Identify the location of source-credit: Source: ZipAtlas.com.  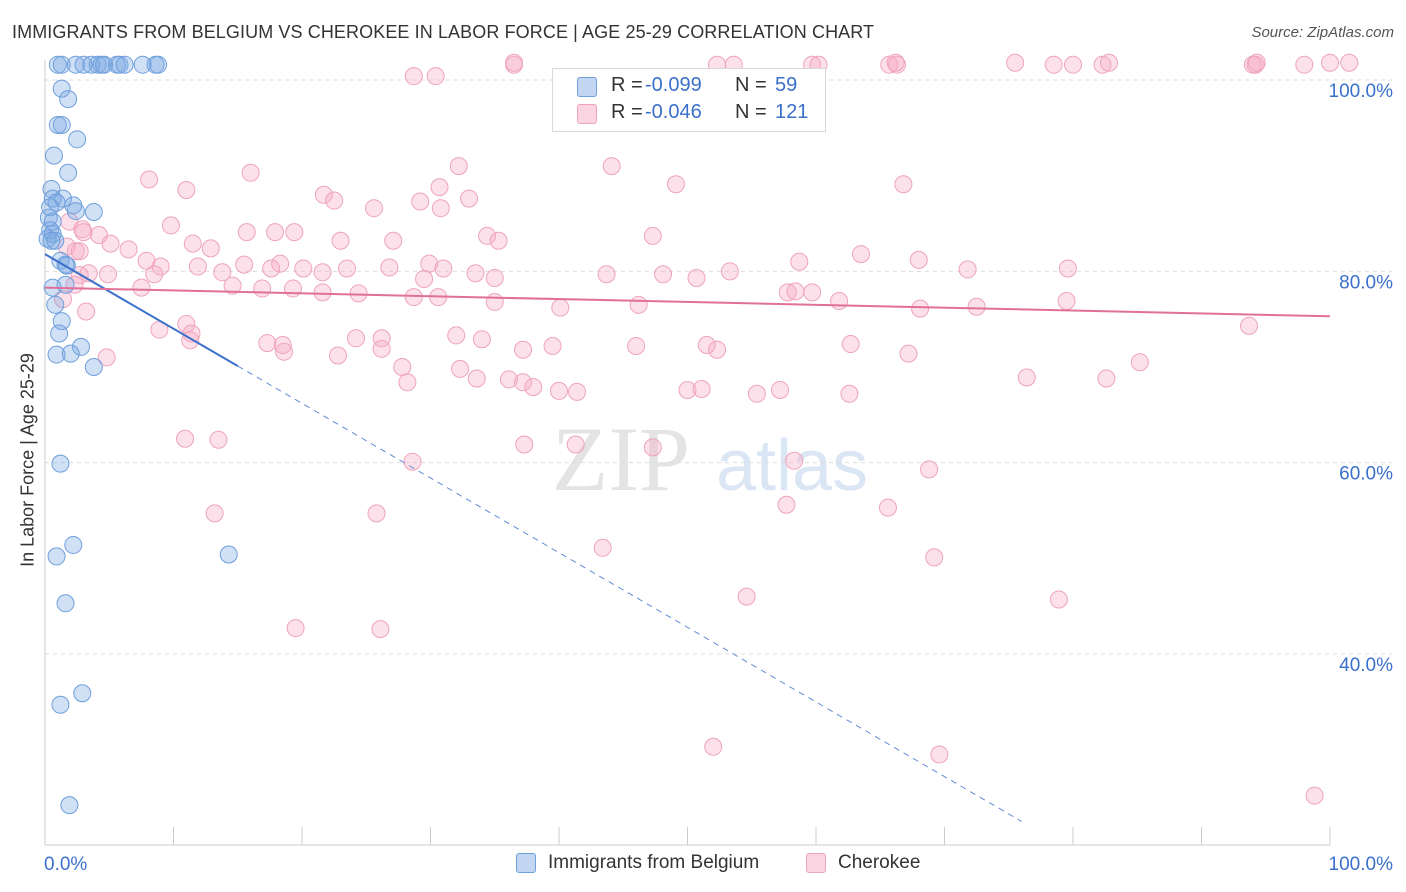
(1322, 32).